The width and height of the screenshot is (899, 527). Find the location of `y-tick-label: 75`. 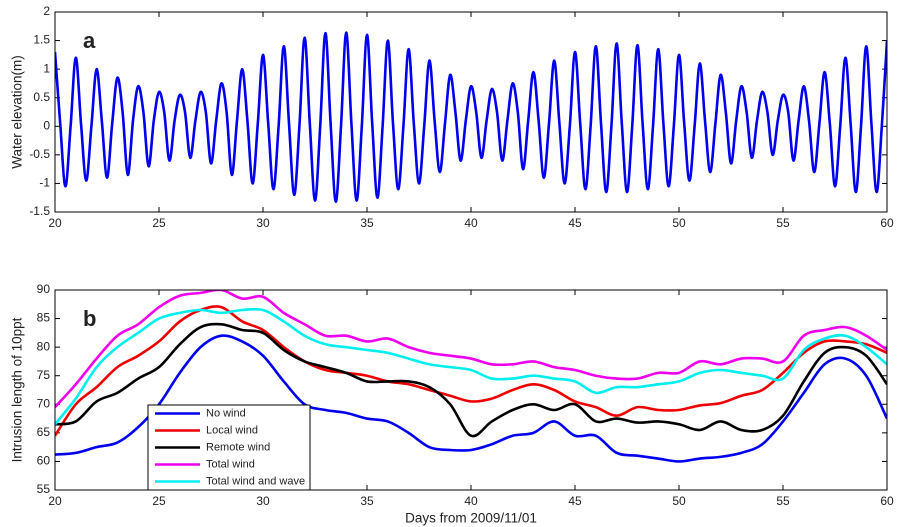

y-tick-label: 75 is located at coordinates (44, 375).